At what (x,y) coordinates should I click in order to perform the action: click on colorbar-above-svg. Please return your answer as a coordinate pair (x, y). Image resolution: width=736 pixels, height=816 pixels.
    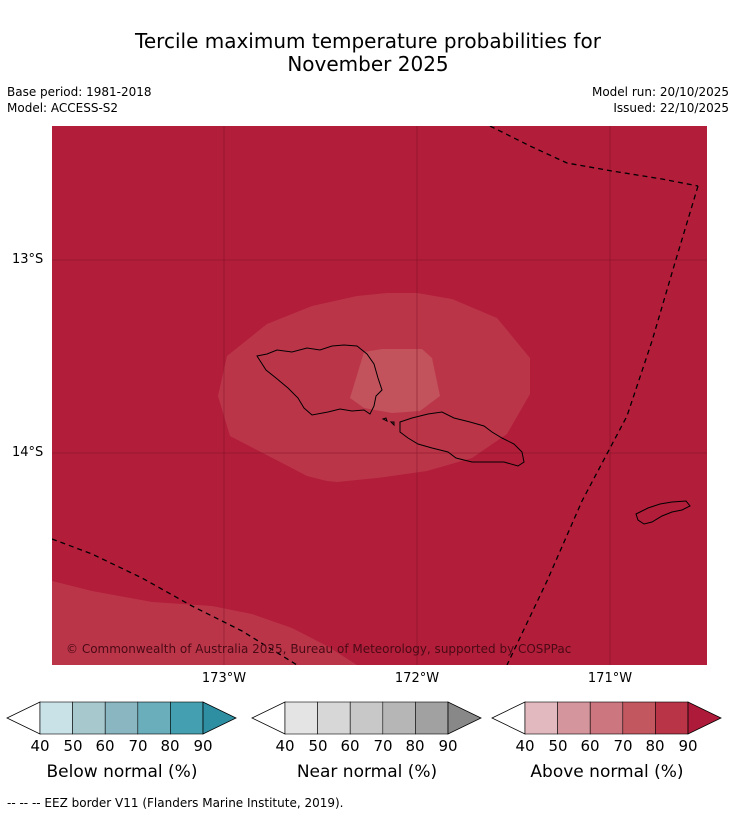
    Looking at the image, I should click on (606, 718).